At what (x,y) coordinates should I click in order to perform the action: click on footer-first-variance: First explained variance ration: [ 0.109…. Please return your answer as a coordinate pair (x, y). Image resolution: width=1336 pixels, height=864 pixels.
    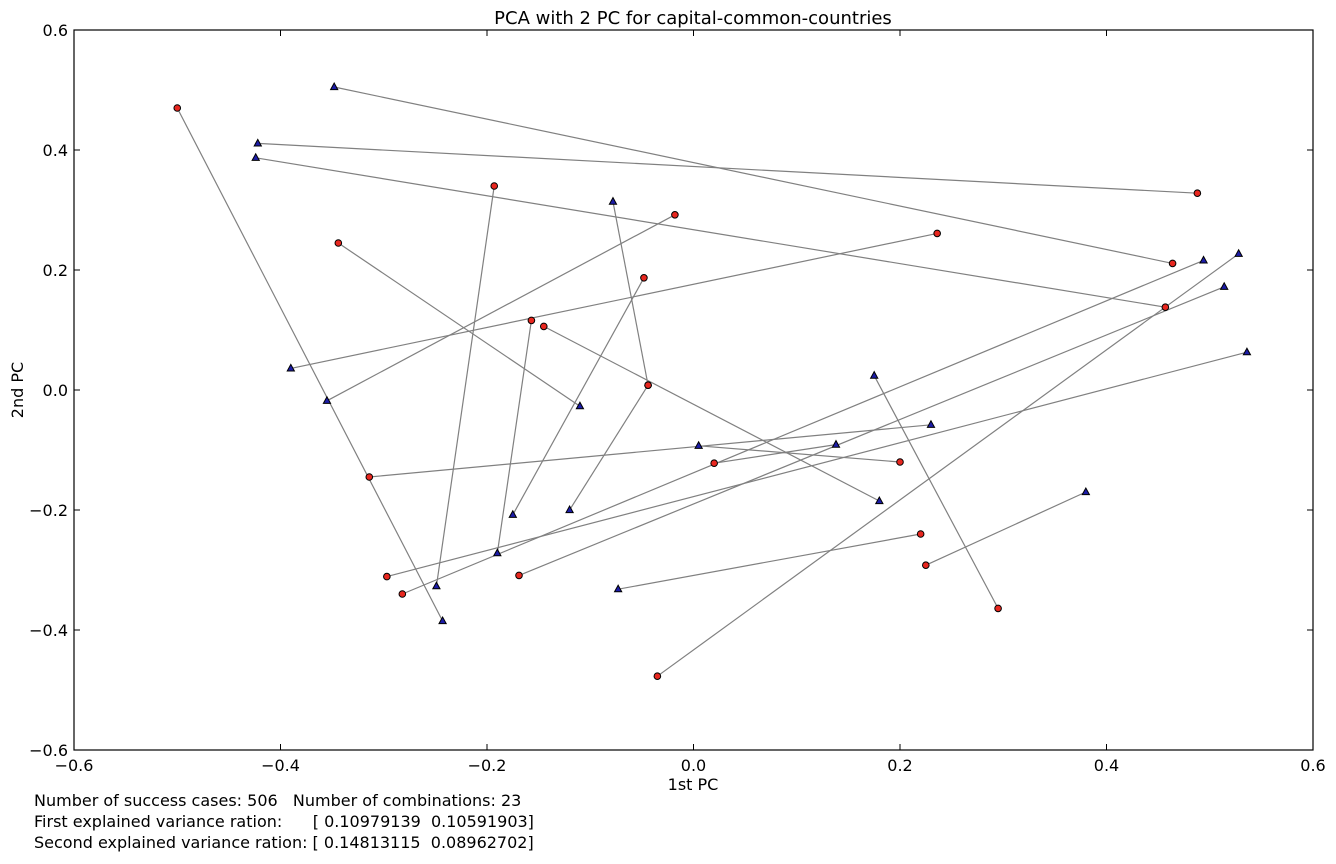
    Looking at the image, I should click on (284, 821).